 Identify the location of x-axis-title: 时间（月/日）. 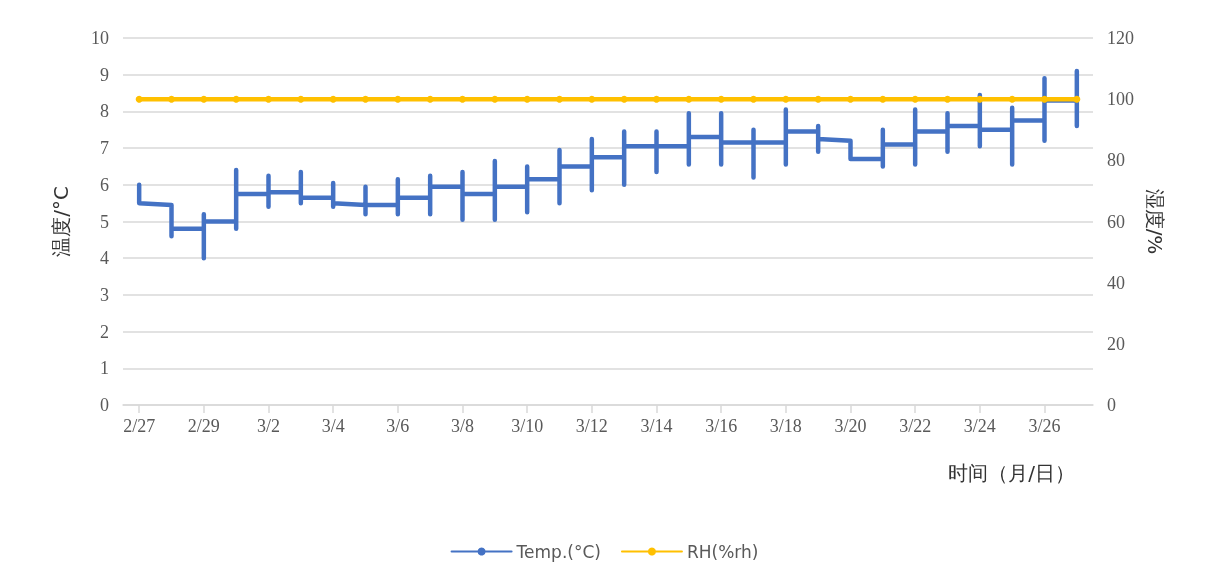
(1012, 473).